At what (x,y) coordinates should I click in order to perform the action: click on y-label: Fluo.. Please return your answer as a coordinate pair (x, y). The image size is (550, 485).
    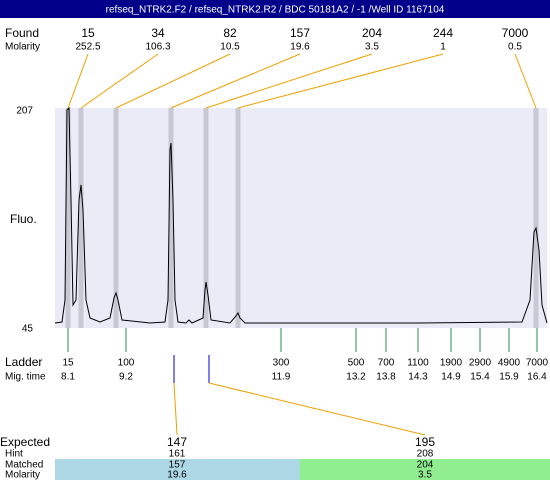
    Looking at the image, I should click on (23, 219).